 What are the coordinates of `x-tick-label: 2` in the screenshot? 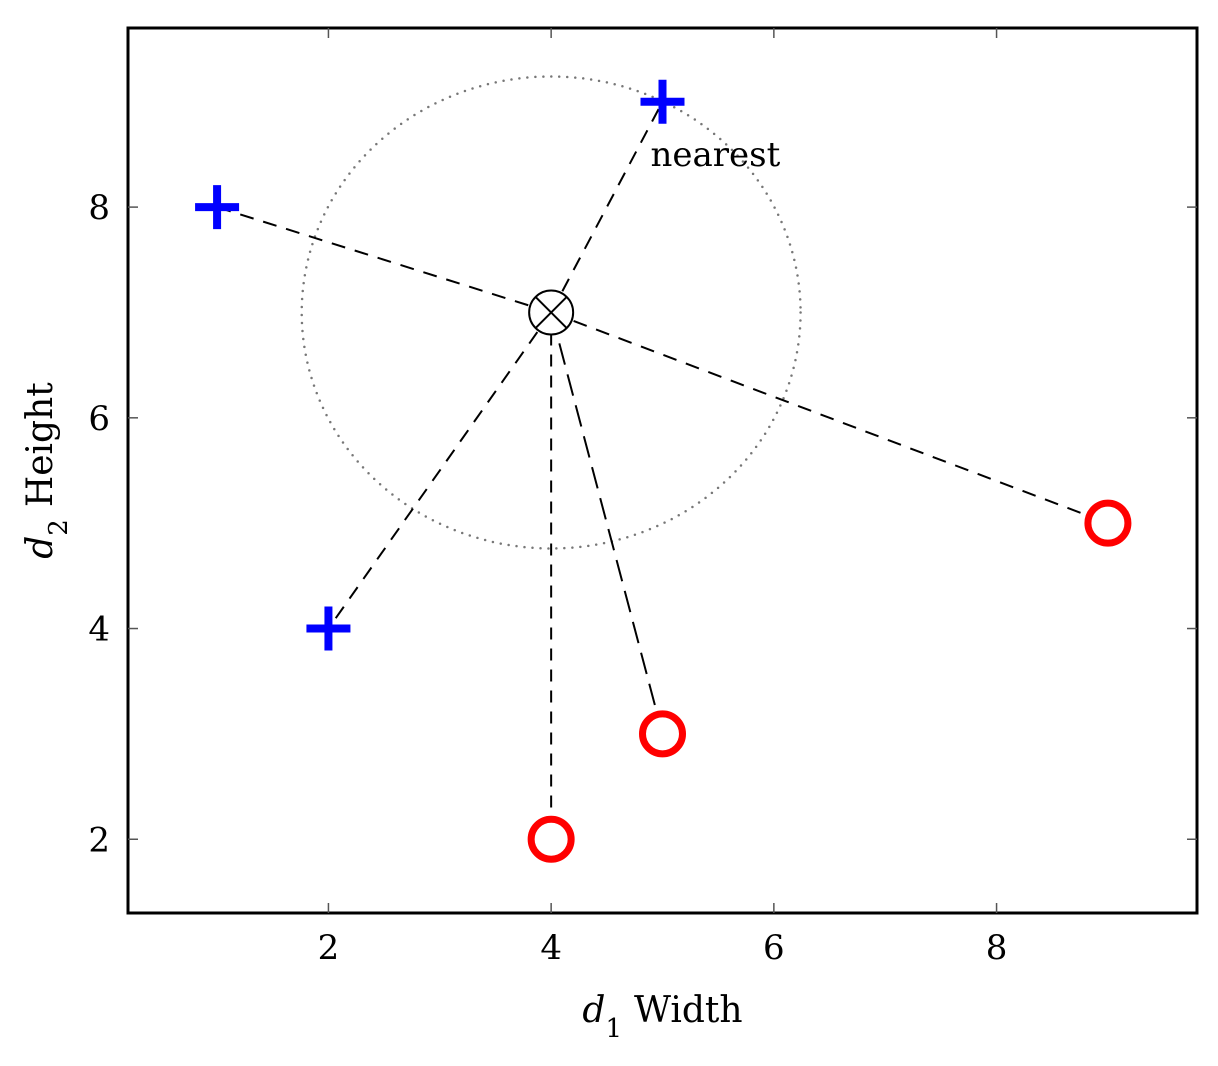 It's located at (329, 948).